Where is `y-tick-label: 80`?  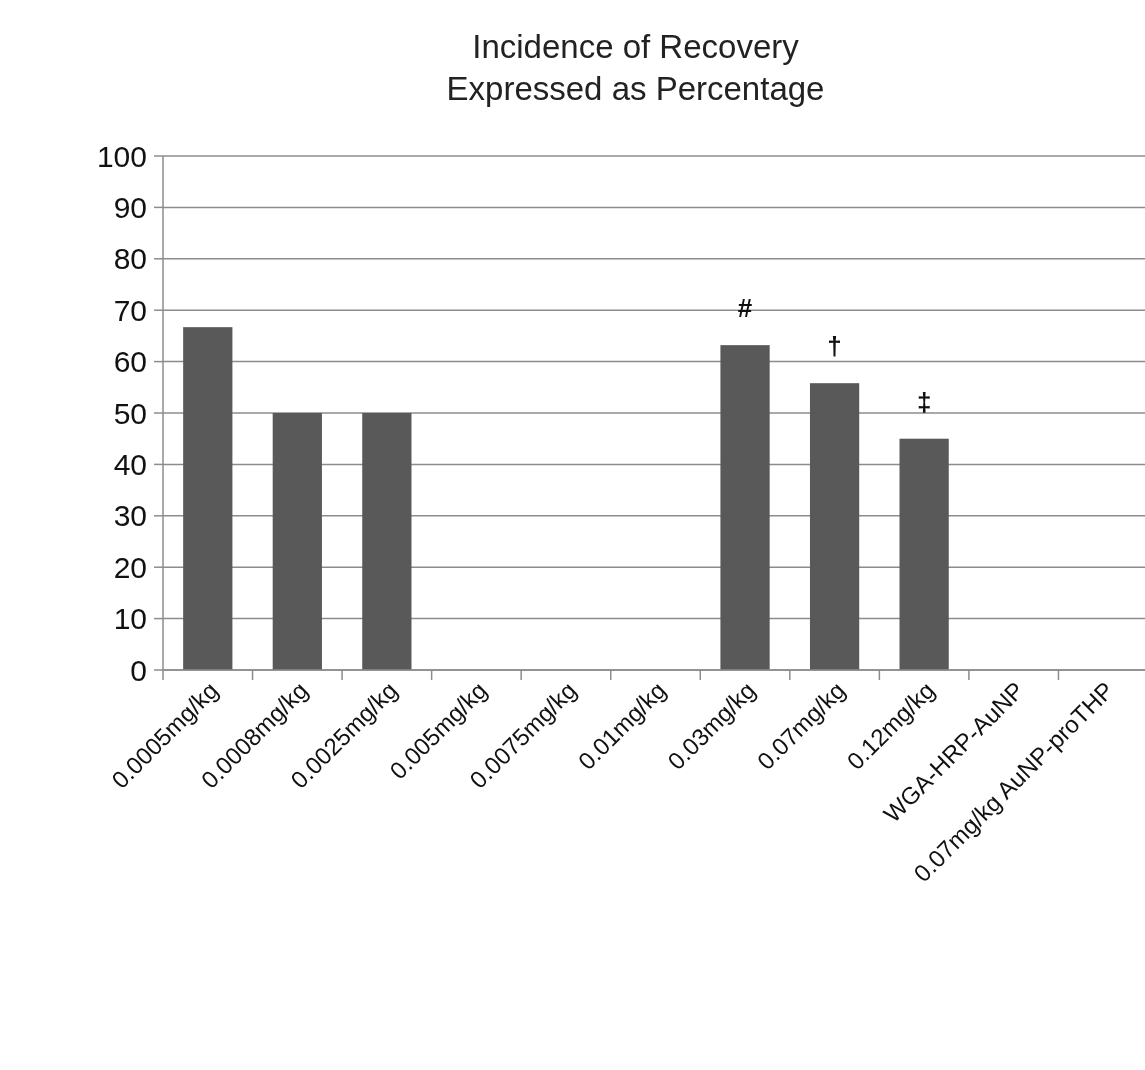
y-tick-label: 80 is located at coordinates (130, 259).